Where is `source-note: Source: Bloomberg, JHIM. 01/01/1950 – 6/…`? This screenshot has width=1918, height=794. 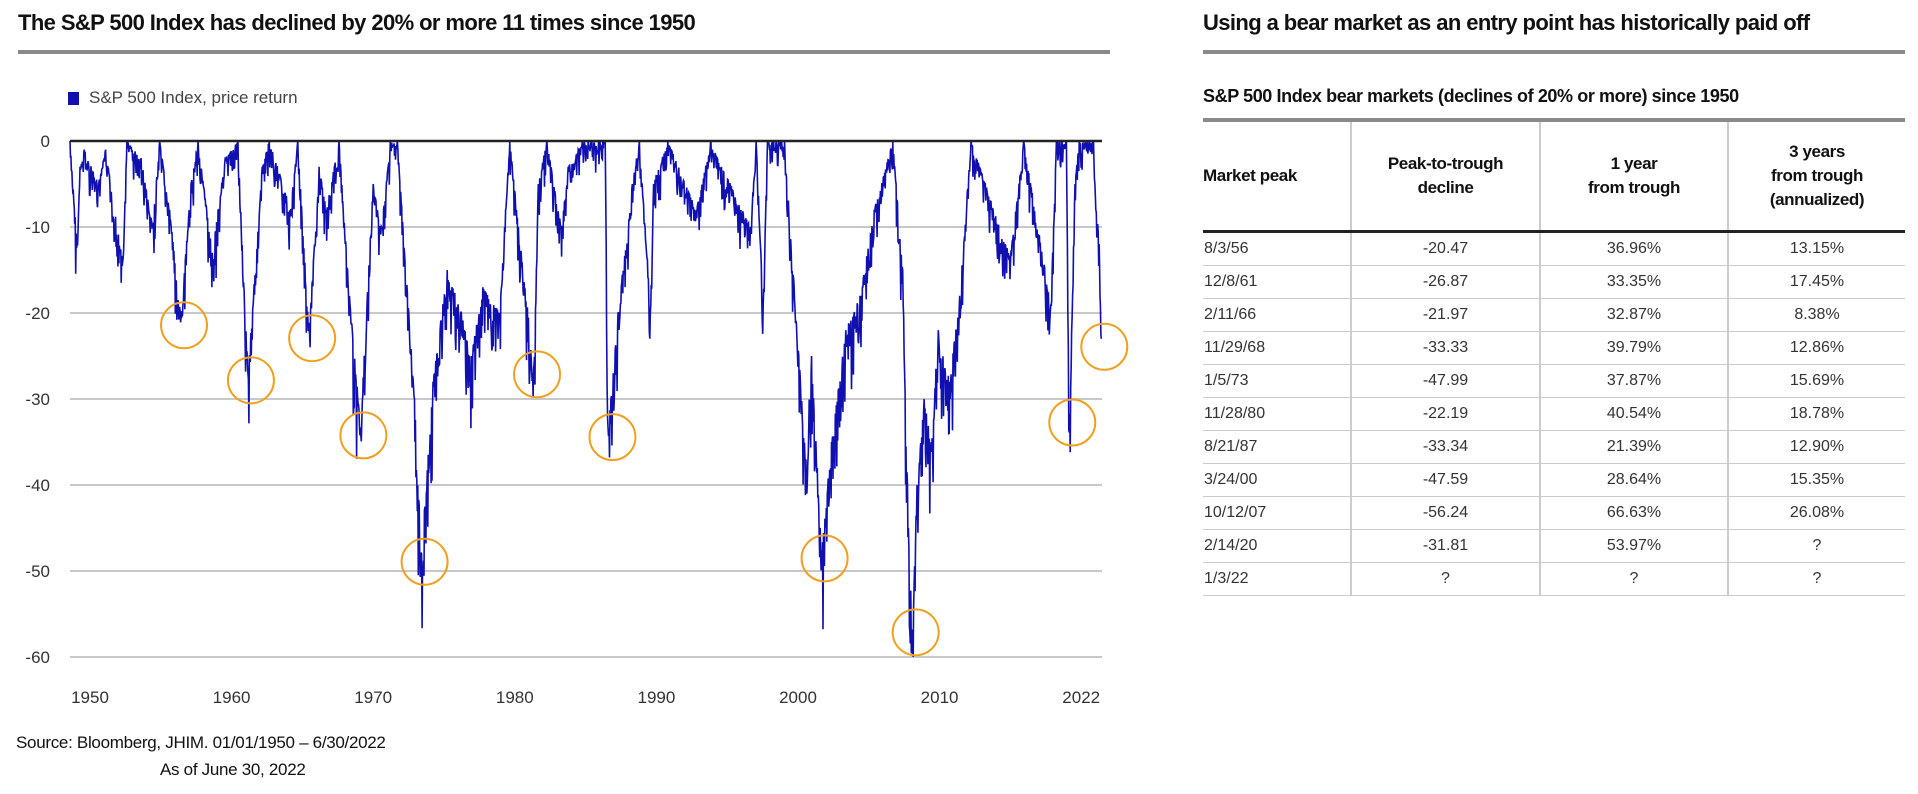 source-note: Source: Bloomberg, JHIM. 01/01/1950 – 6/… is located at coordinates (201, 742).